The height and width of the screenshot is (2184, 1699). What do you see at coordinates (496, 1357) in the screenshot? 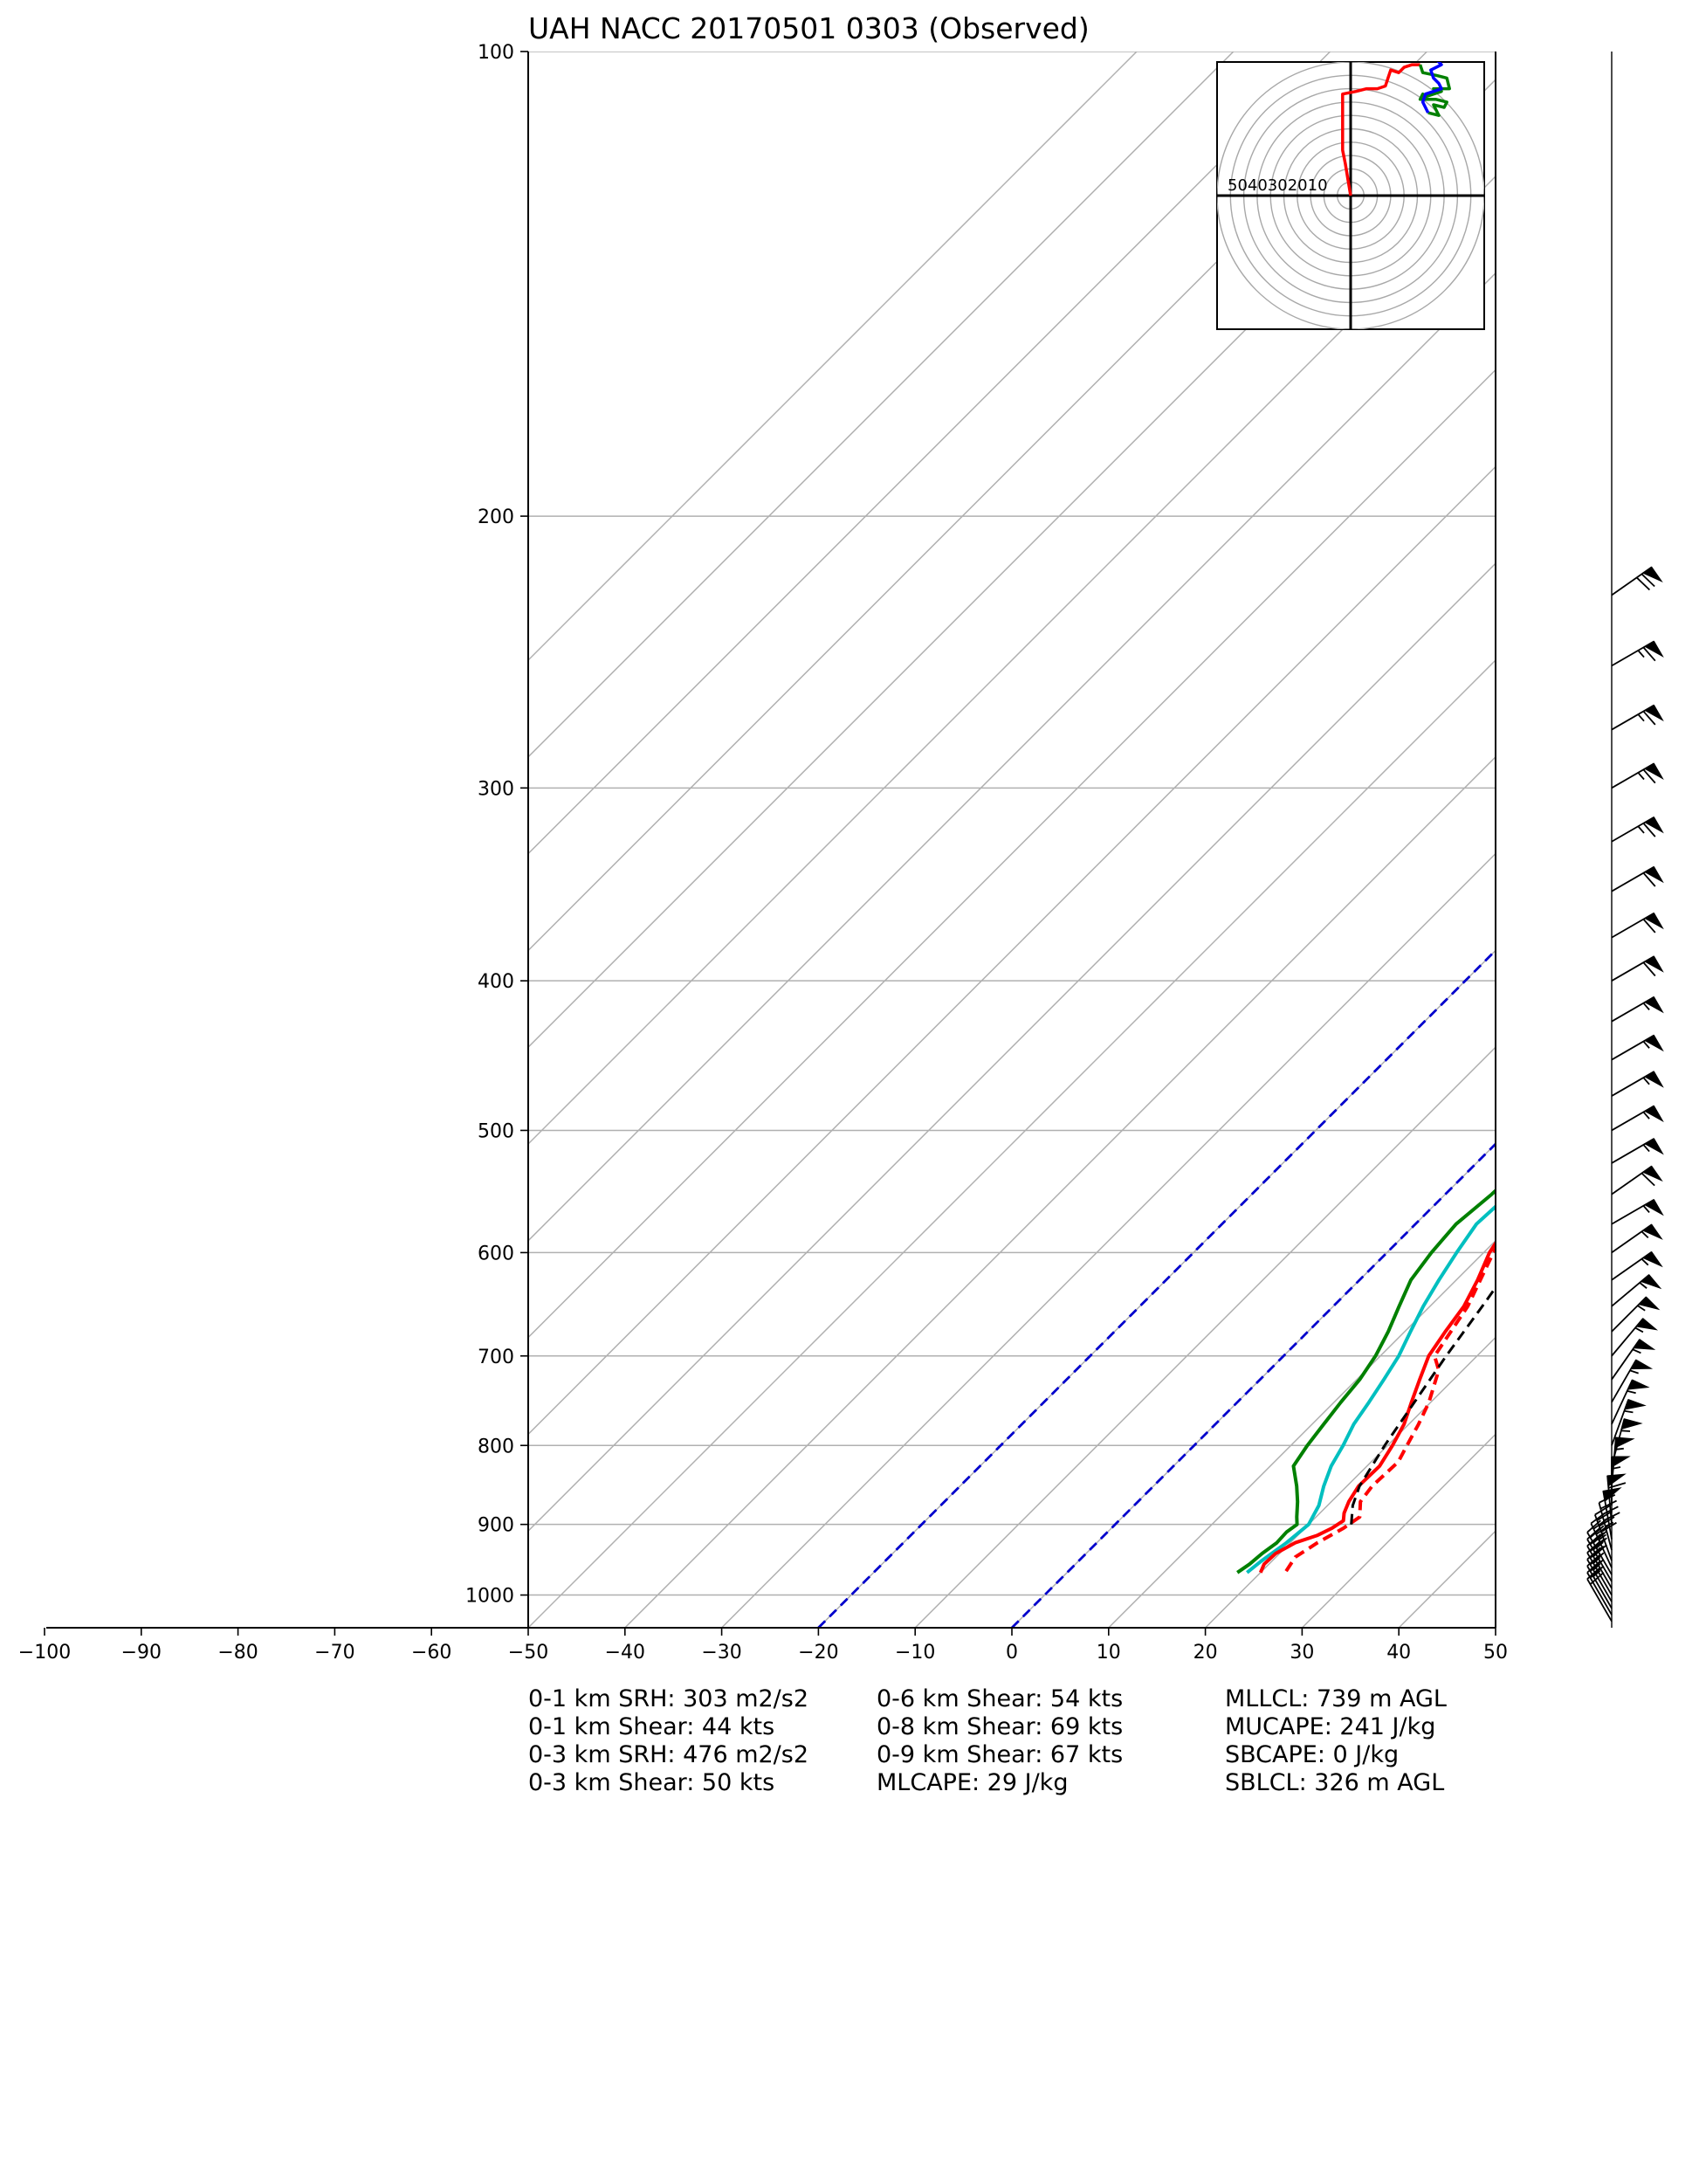
I see `pressure-tick-label: 700` at bounding box center [496, 1357].